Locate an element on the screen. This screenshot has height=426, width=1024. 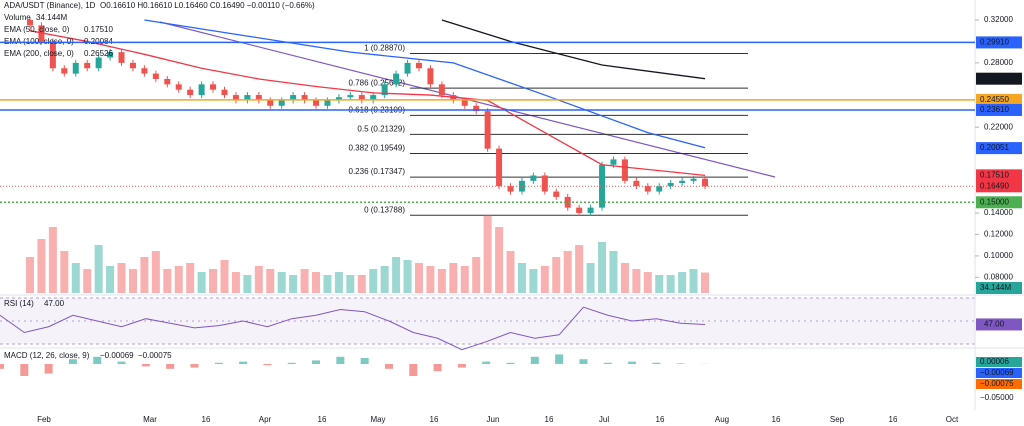
y-tick-label: 0.10000 is located at coordinates (998, 255).